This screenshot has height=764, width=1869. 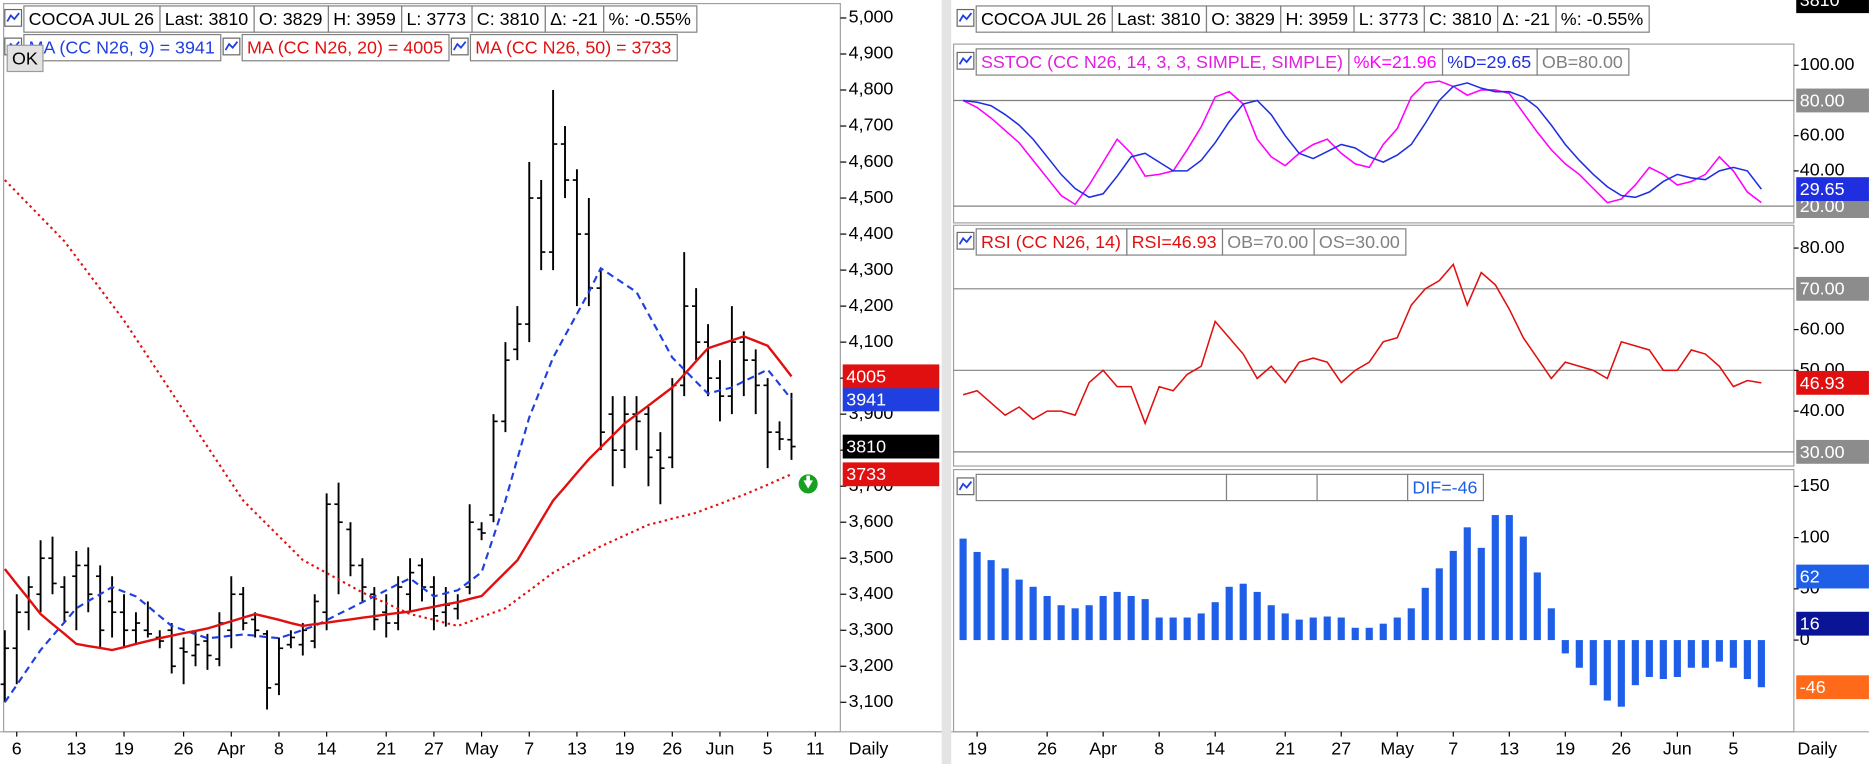 I want to click on x-tick-label: 21, so click(x=1285, y=748).